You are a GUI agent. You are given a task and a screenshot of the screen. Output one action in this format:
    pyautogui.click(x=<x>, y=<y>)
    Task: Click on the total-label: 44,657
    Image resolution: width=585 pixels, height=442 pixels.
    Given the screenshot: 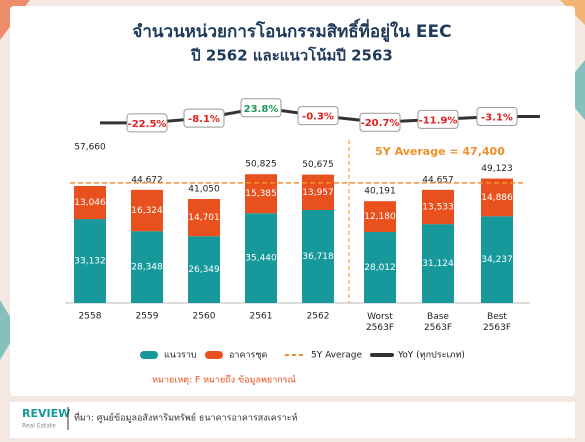 What is the action you would take?
    pyautogui.click(x=438, y=180)
    